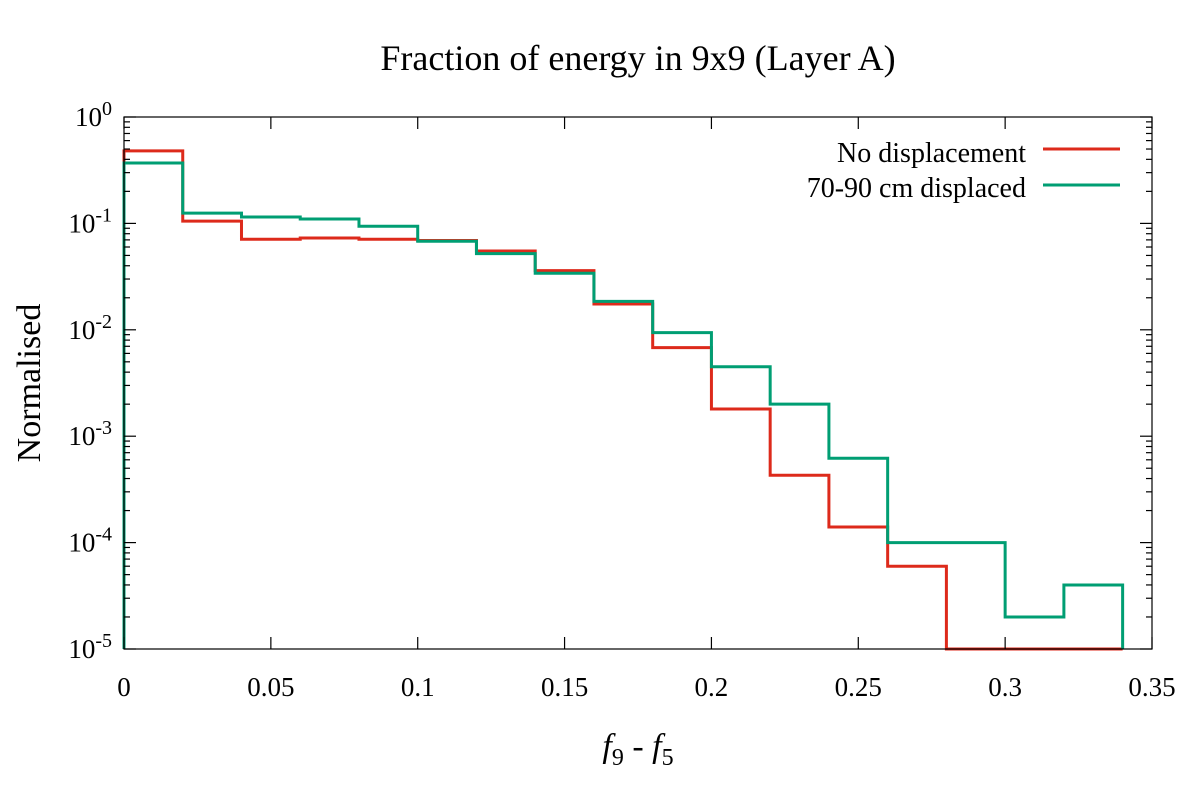  I want to click on x-axis-label: f9 - f5, so click(637, 749).